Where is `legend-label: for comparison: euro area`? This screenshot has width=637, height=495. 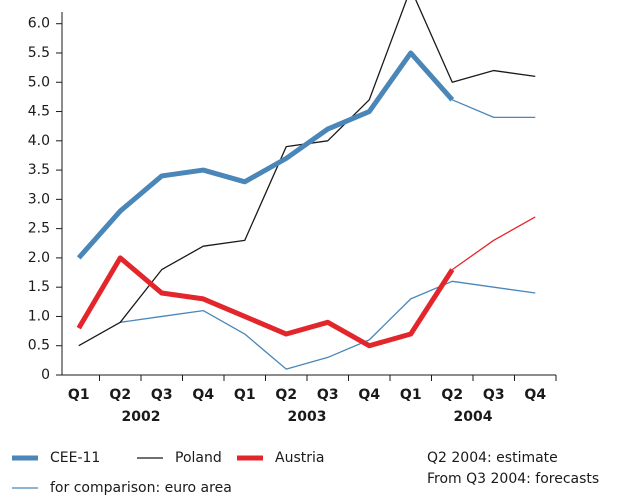 legend-label: for comparison: euro area is located at coordinates (141, 487).